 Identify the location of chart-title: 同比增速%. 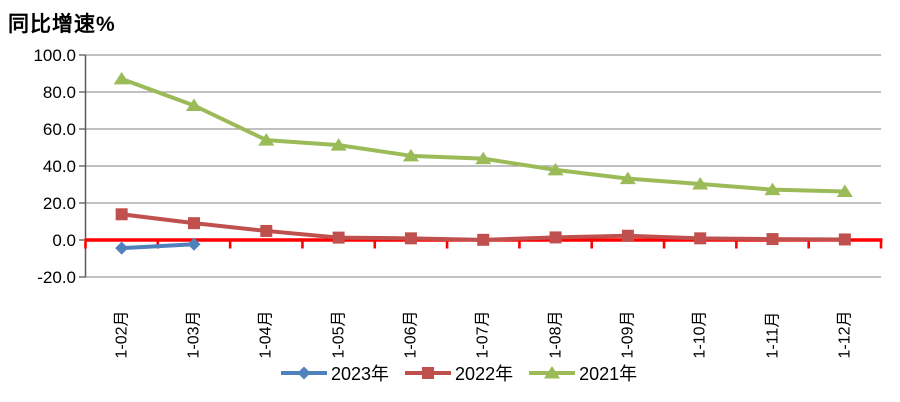
(62, 24).